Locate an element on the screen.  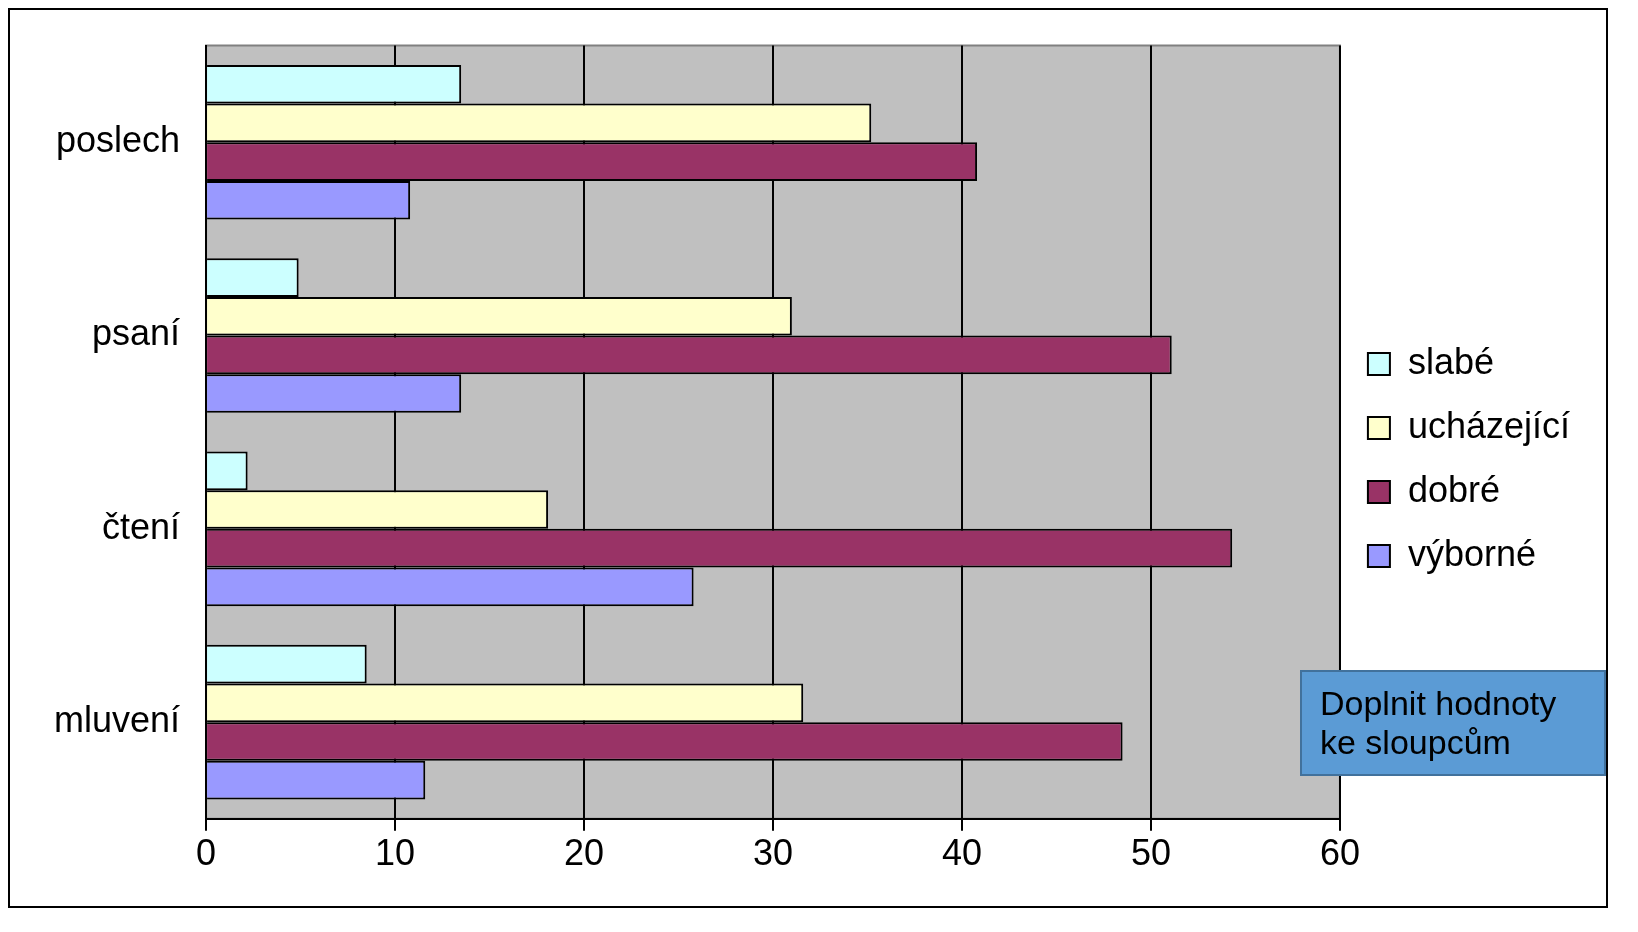
legend-label: výborné is located at coordinates (1471, 553).